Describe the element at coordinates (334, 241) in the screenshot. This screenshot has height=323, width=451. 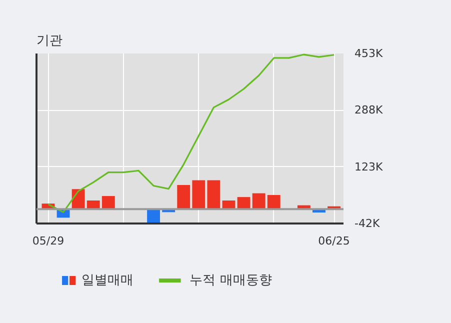
I see `x-tick-label: 06/25` at that location.